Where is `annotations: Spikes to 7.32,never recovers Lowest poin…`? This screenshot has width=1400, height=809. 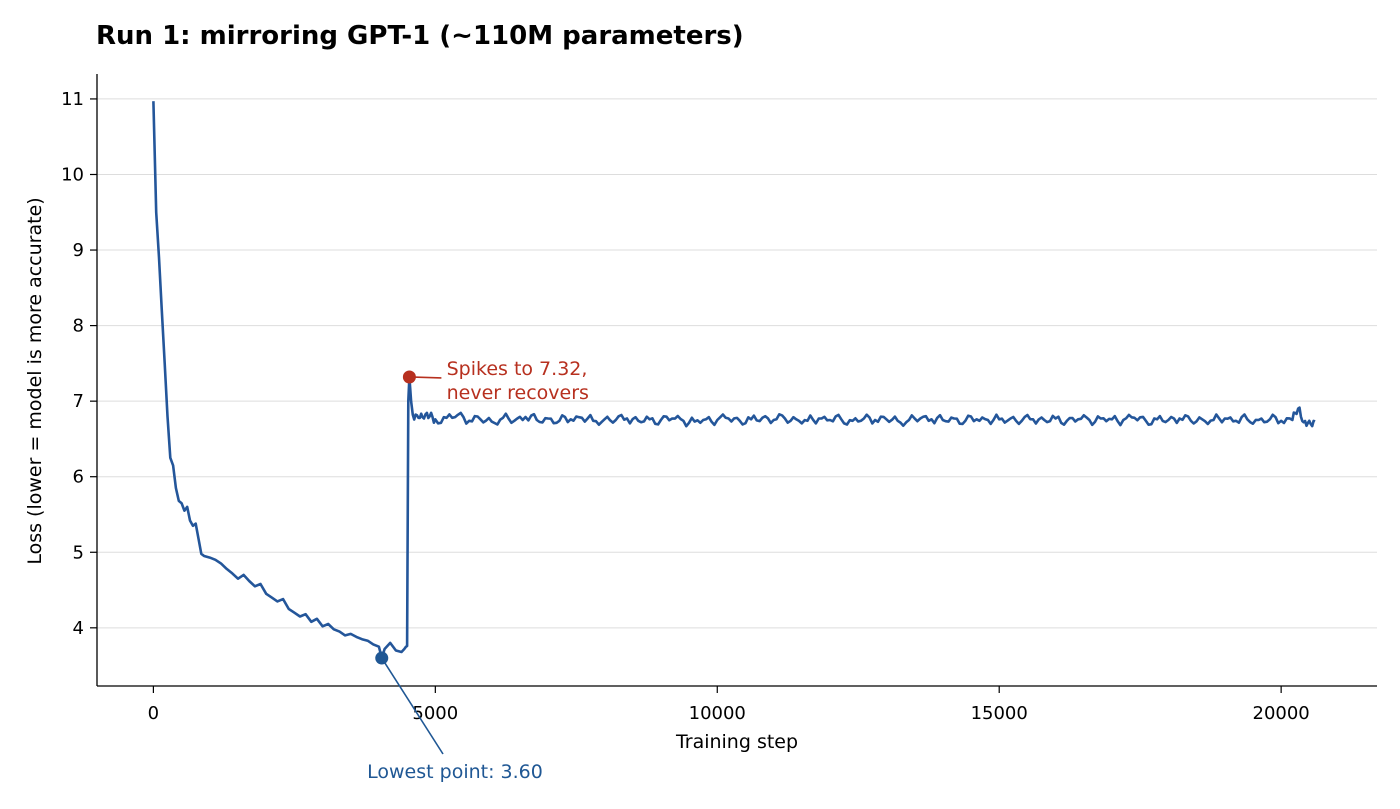 annotations: Spikes to 7.32,never recovers Lowest poin… is located at coordinates (478, 570).